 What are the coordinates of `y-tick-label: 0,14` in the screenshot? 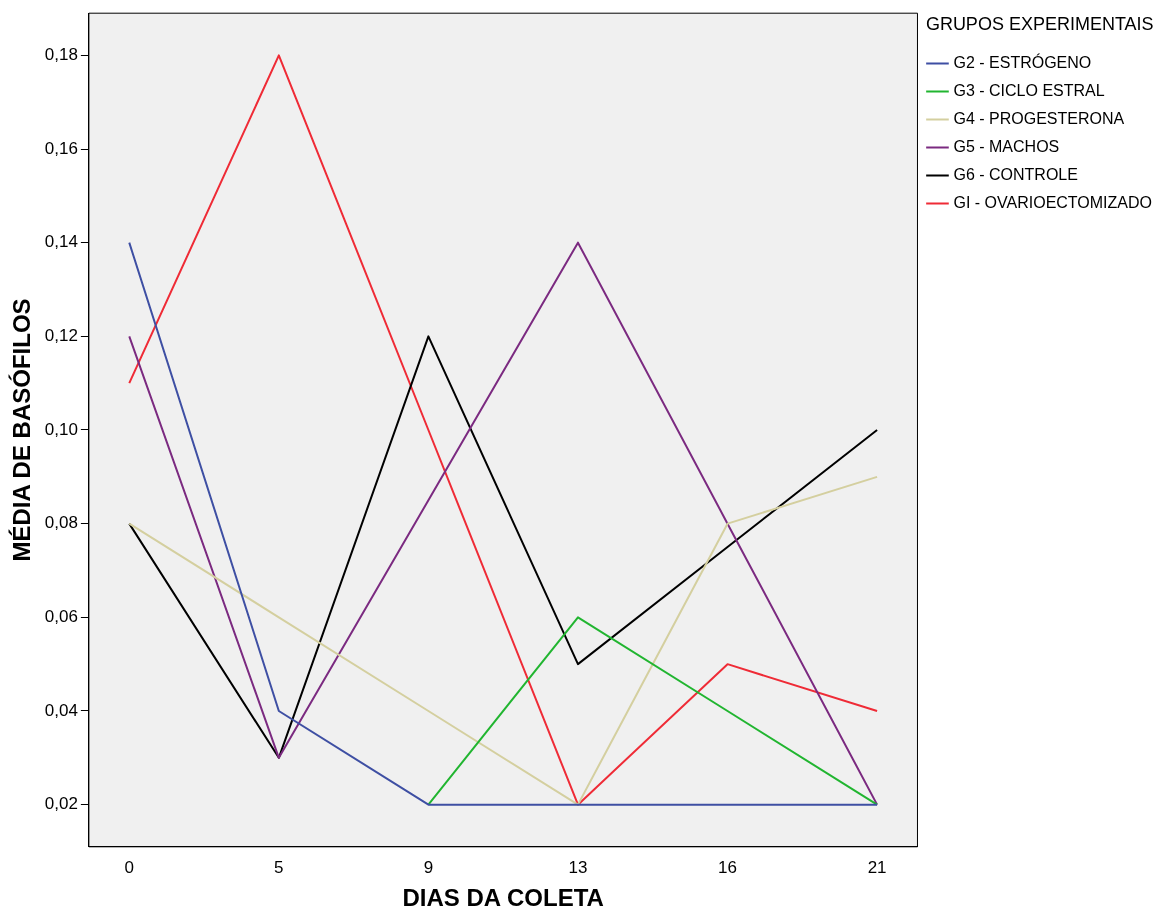 It's located at (61, 242).